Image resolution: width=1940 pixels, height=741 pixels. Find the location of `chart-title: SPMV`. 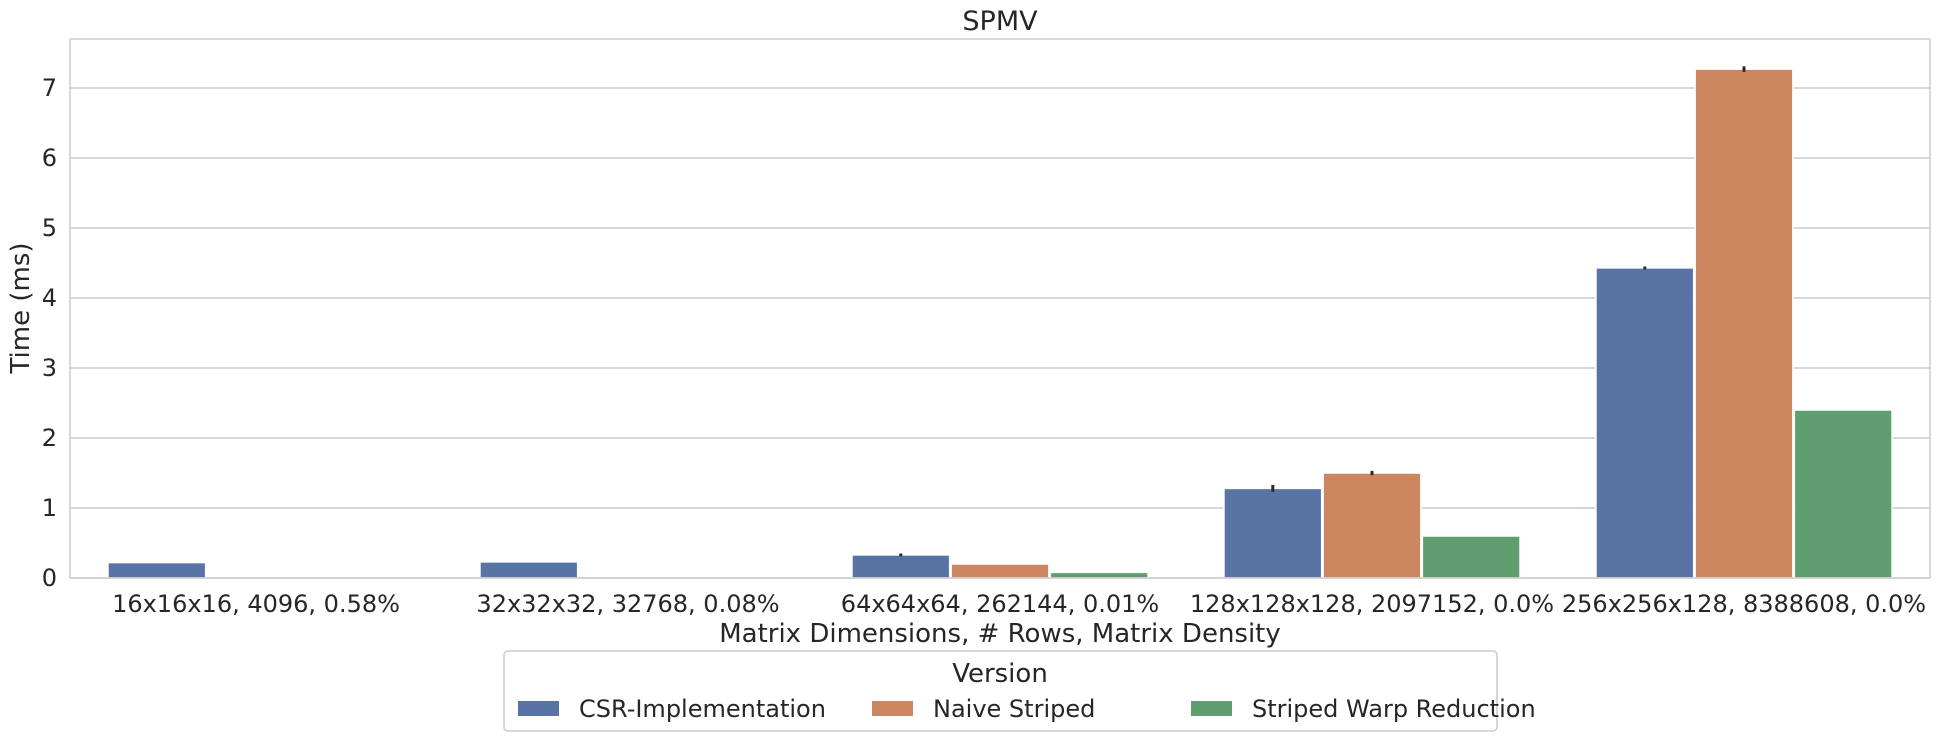

chart-title: SPMV is located at coordinates (1000, 21).